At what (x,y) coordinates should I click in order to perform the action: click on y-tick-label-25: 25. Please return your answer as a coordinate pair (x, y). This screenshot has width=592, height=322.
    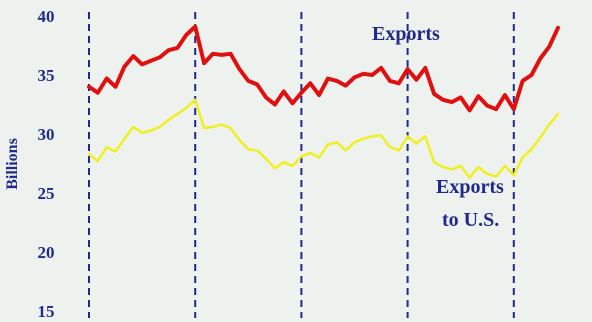
    Looking at the image, I should click on (46, 193).